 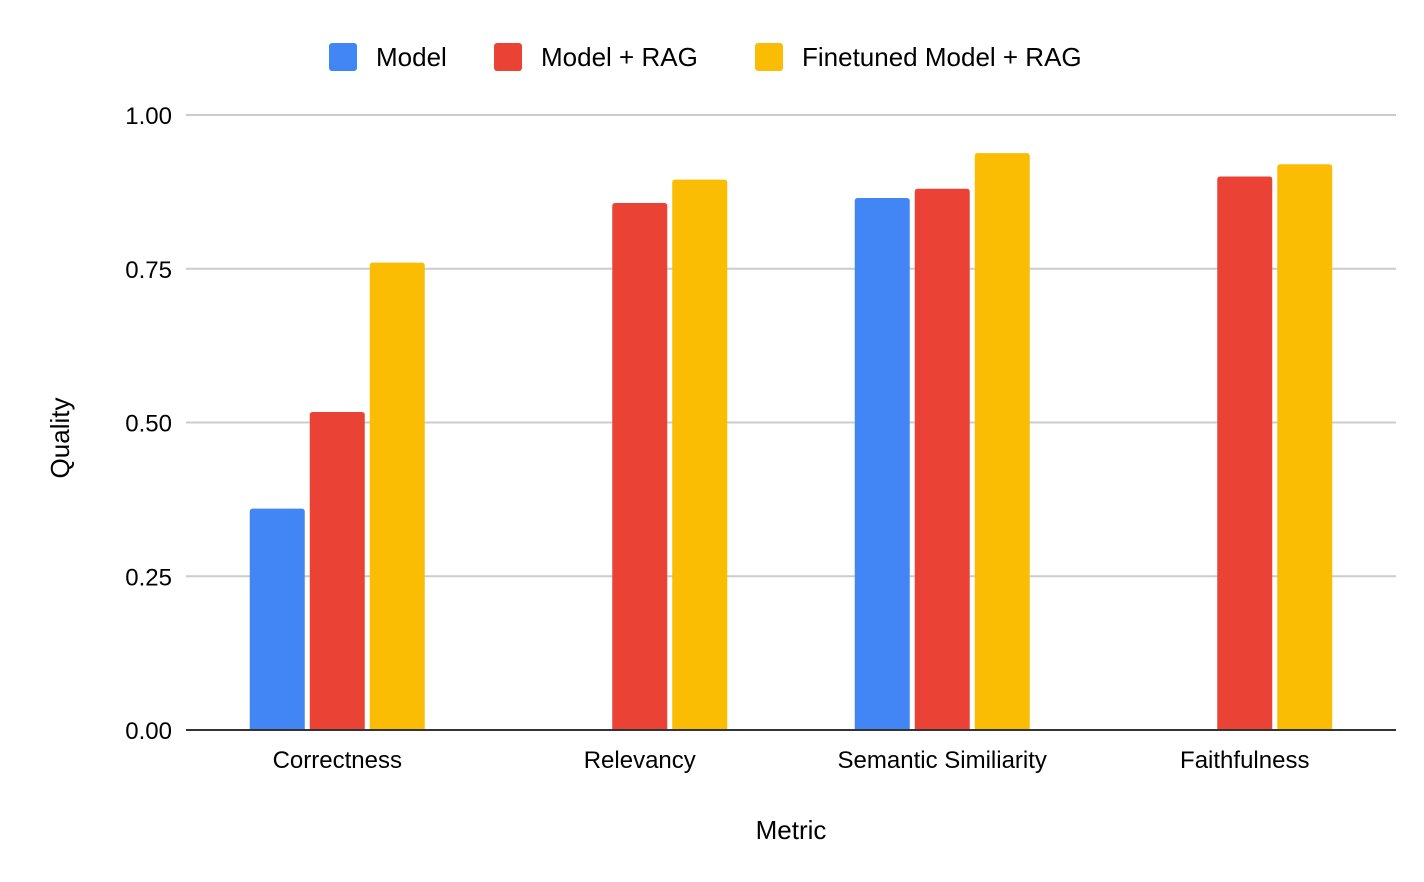 I want to click on x-axis-title: Metric, so click(x=791, y=830).